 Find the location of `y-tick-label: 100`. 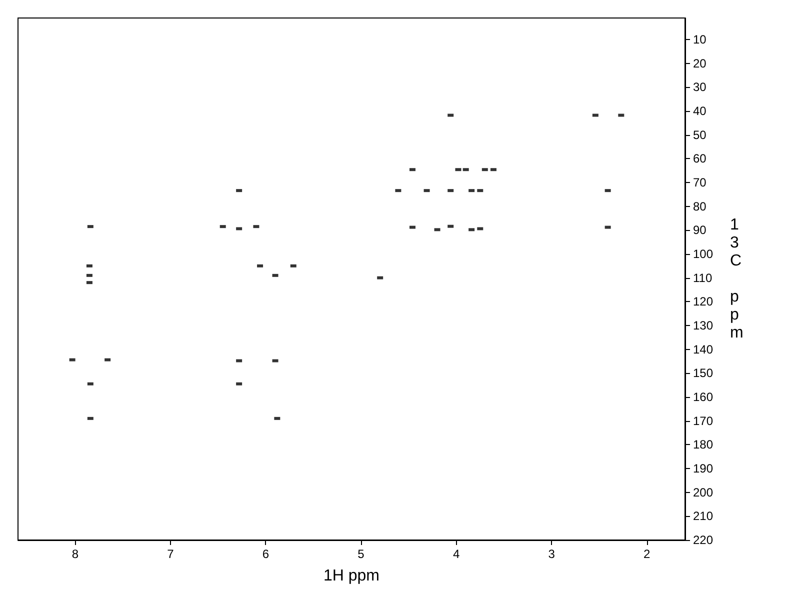

y-tick-label: 100 is located at coordinates (703, 253).